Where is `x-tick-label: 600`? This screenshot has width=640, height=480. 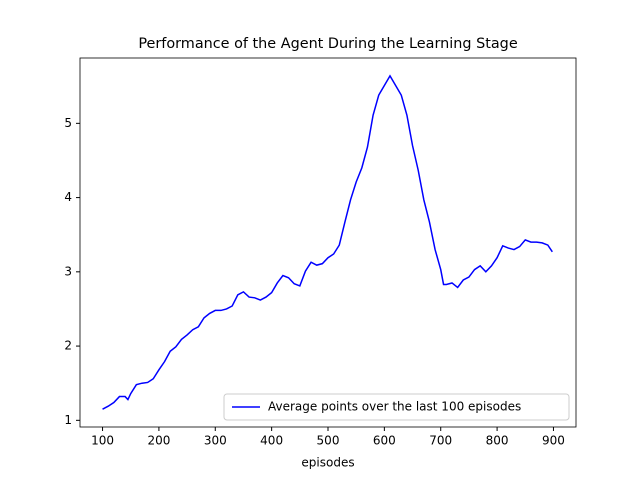 x-tick-label: 600 is located at coordinates (384, 441).